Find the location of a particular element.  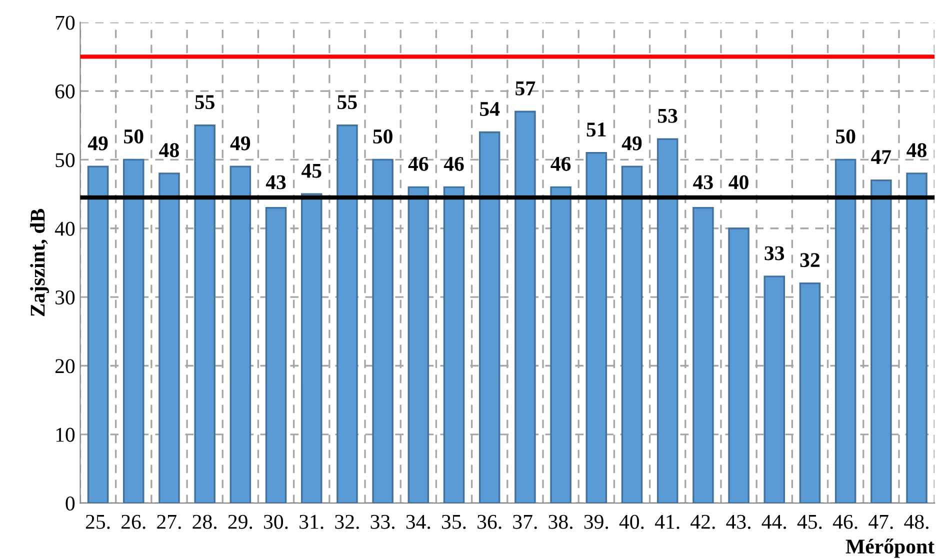

y-tick-label: 20 is located at coordinates (65, 366).